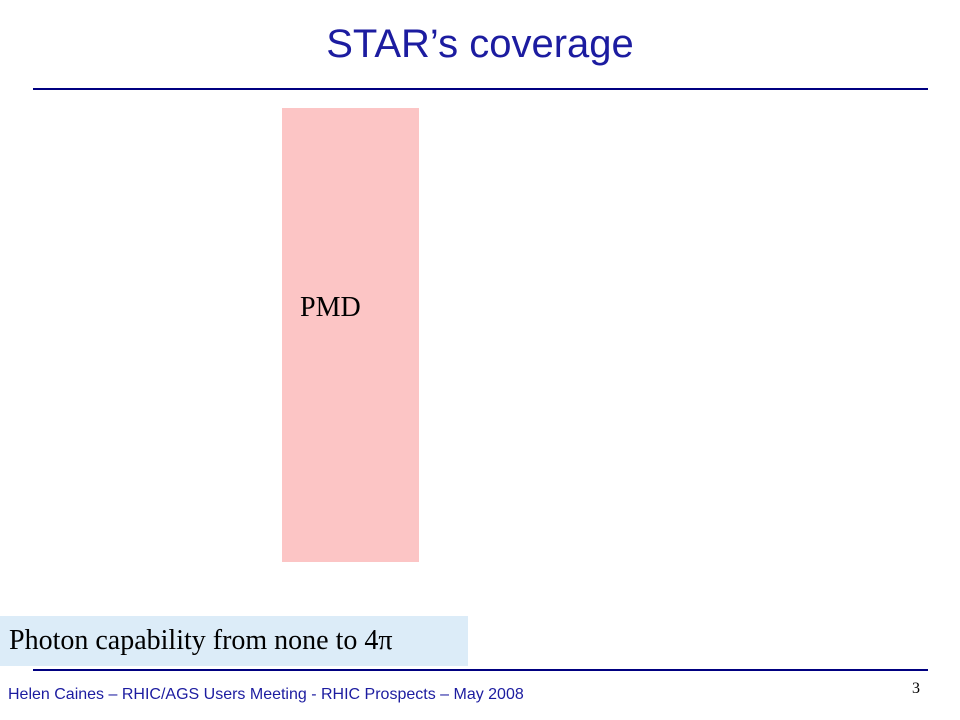 This screenshot has height=720, width=960. Describe the element at coordinates (330, 307) in the screenshot. I see `pmd-label: PMD` at that location.